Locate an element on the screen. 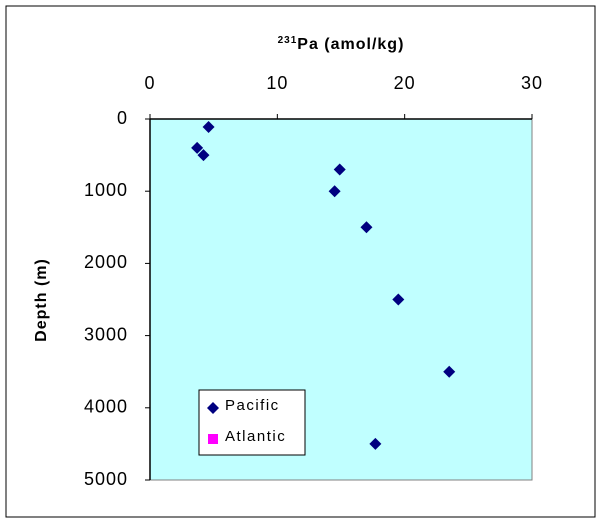  x-axis-label-superscript: 231 is located at coordinates (288, 40).